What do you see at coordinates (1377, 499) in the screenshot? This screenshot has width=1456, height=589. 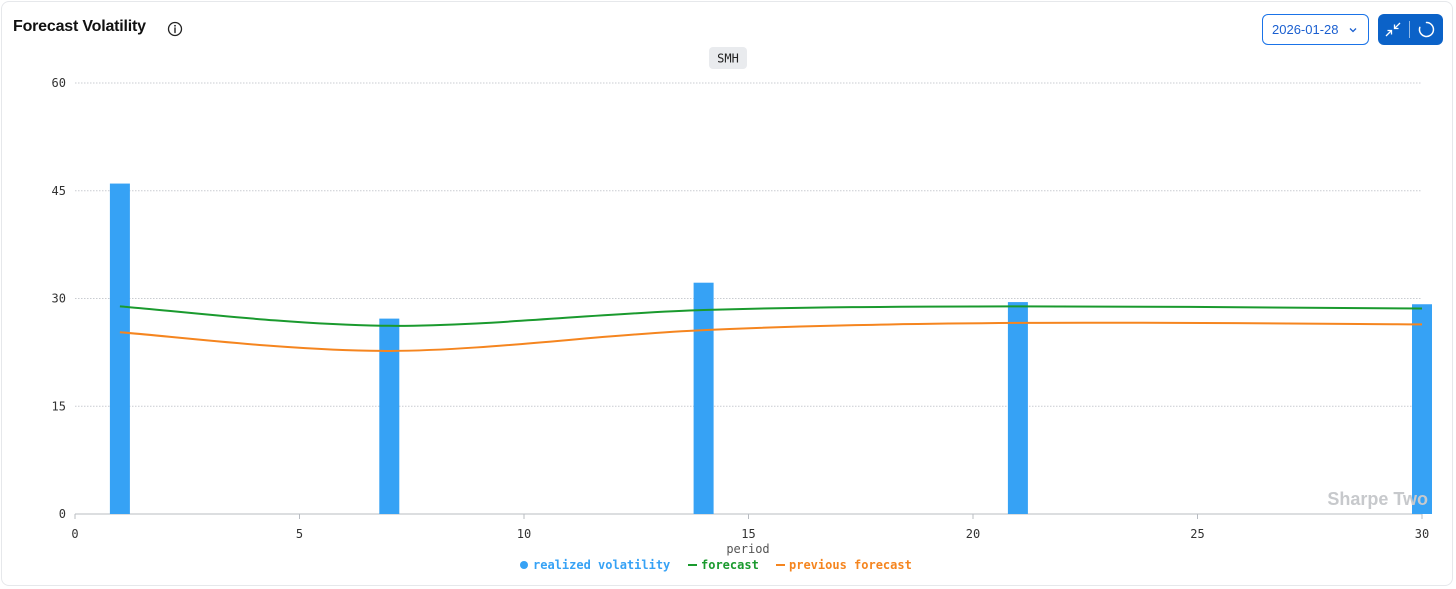 I see `watermark: Sharpe Two` at bounding box center [1377, 499].